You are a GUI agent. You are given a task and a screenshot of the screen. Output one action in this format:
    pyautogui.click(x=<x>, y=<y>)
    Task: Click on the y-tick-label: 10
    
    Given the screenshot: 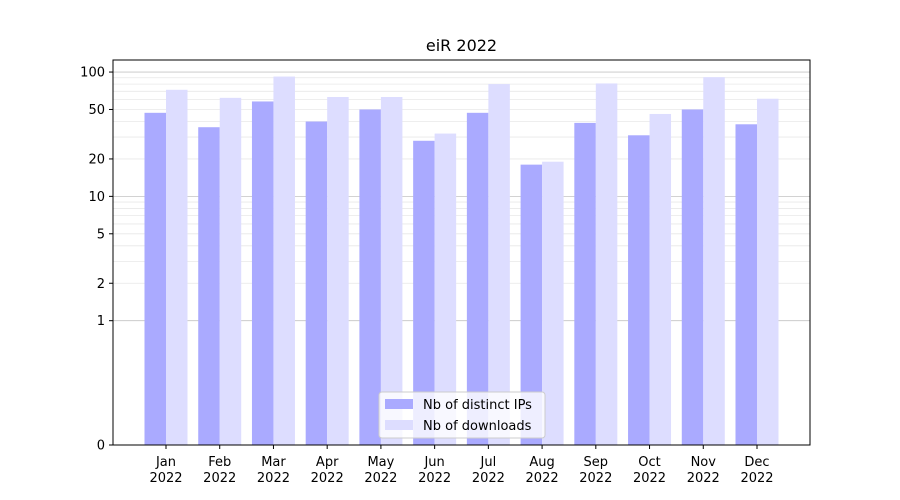 What is the action you would take?
    pyautogui.click(x=96, y=197)
    